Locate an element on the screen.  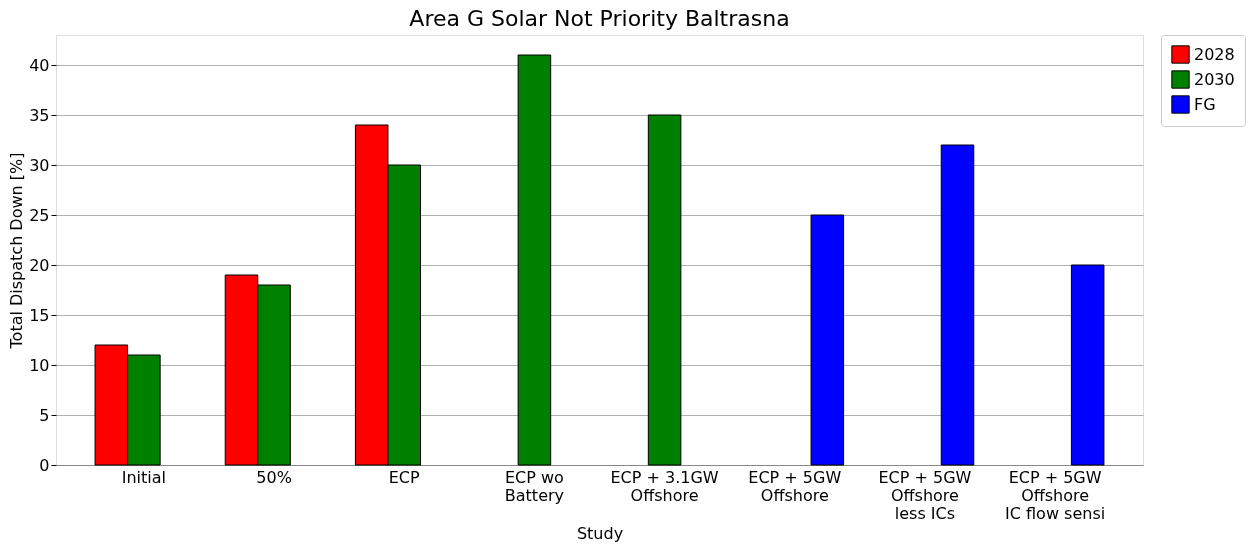
y-axis-title: Total Dispatch Down [%] is located at coordinates (17, 251).